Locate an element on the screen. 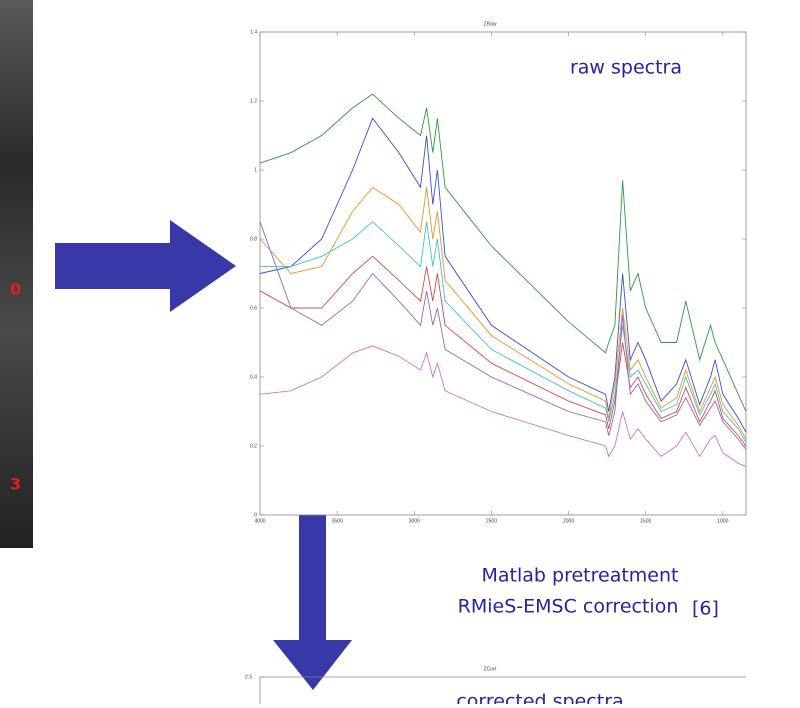 This screenshot has width=800, height=708. image-label: 0 is located at coordinates (15, 289).